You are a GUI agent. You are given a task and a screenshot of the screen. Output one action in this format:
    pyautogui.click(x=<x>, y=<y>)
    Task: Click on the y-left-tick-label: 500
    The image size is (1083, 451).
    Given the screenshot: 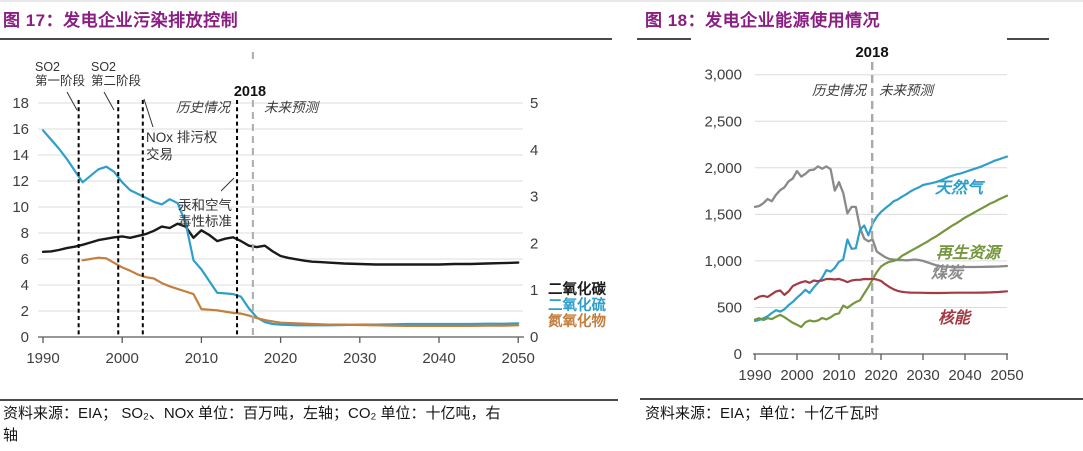 What is the action you would take?
    pyautogui.click(x=729, y=307)
    